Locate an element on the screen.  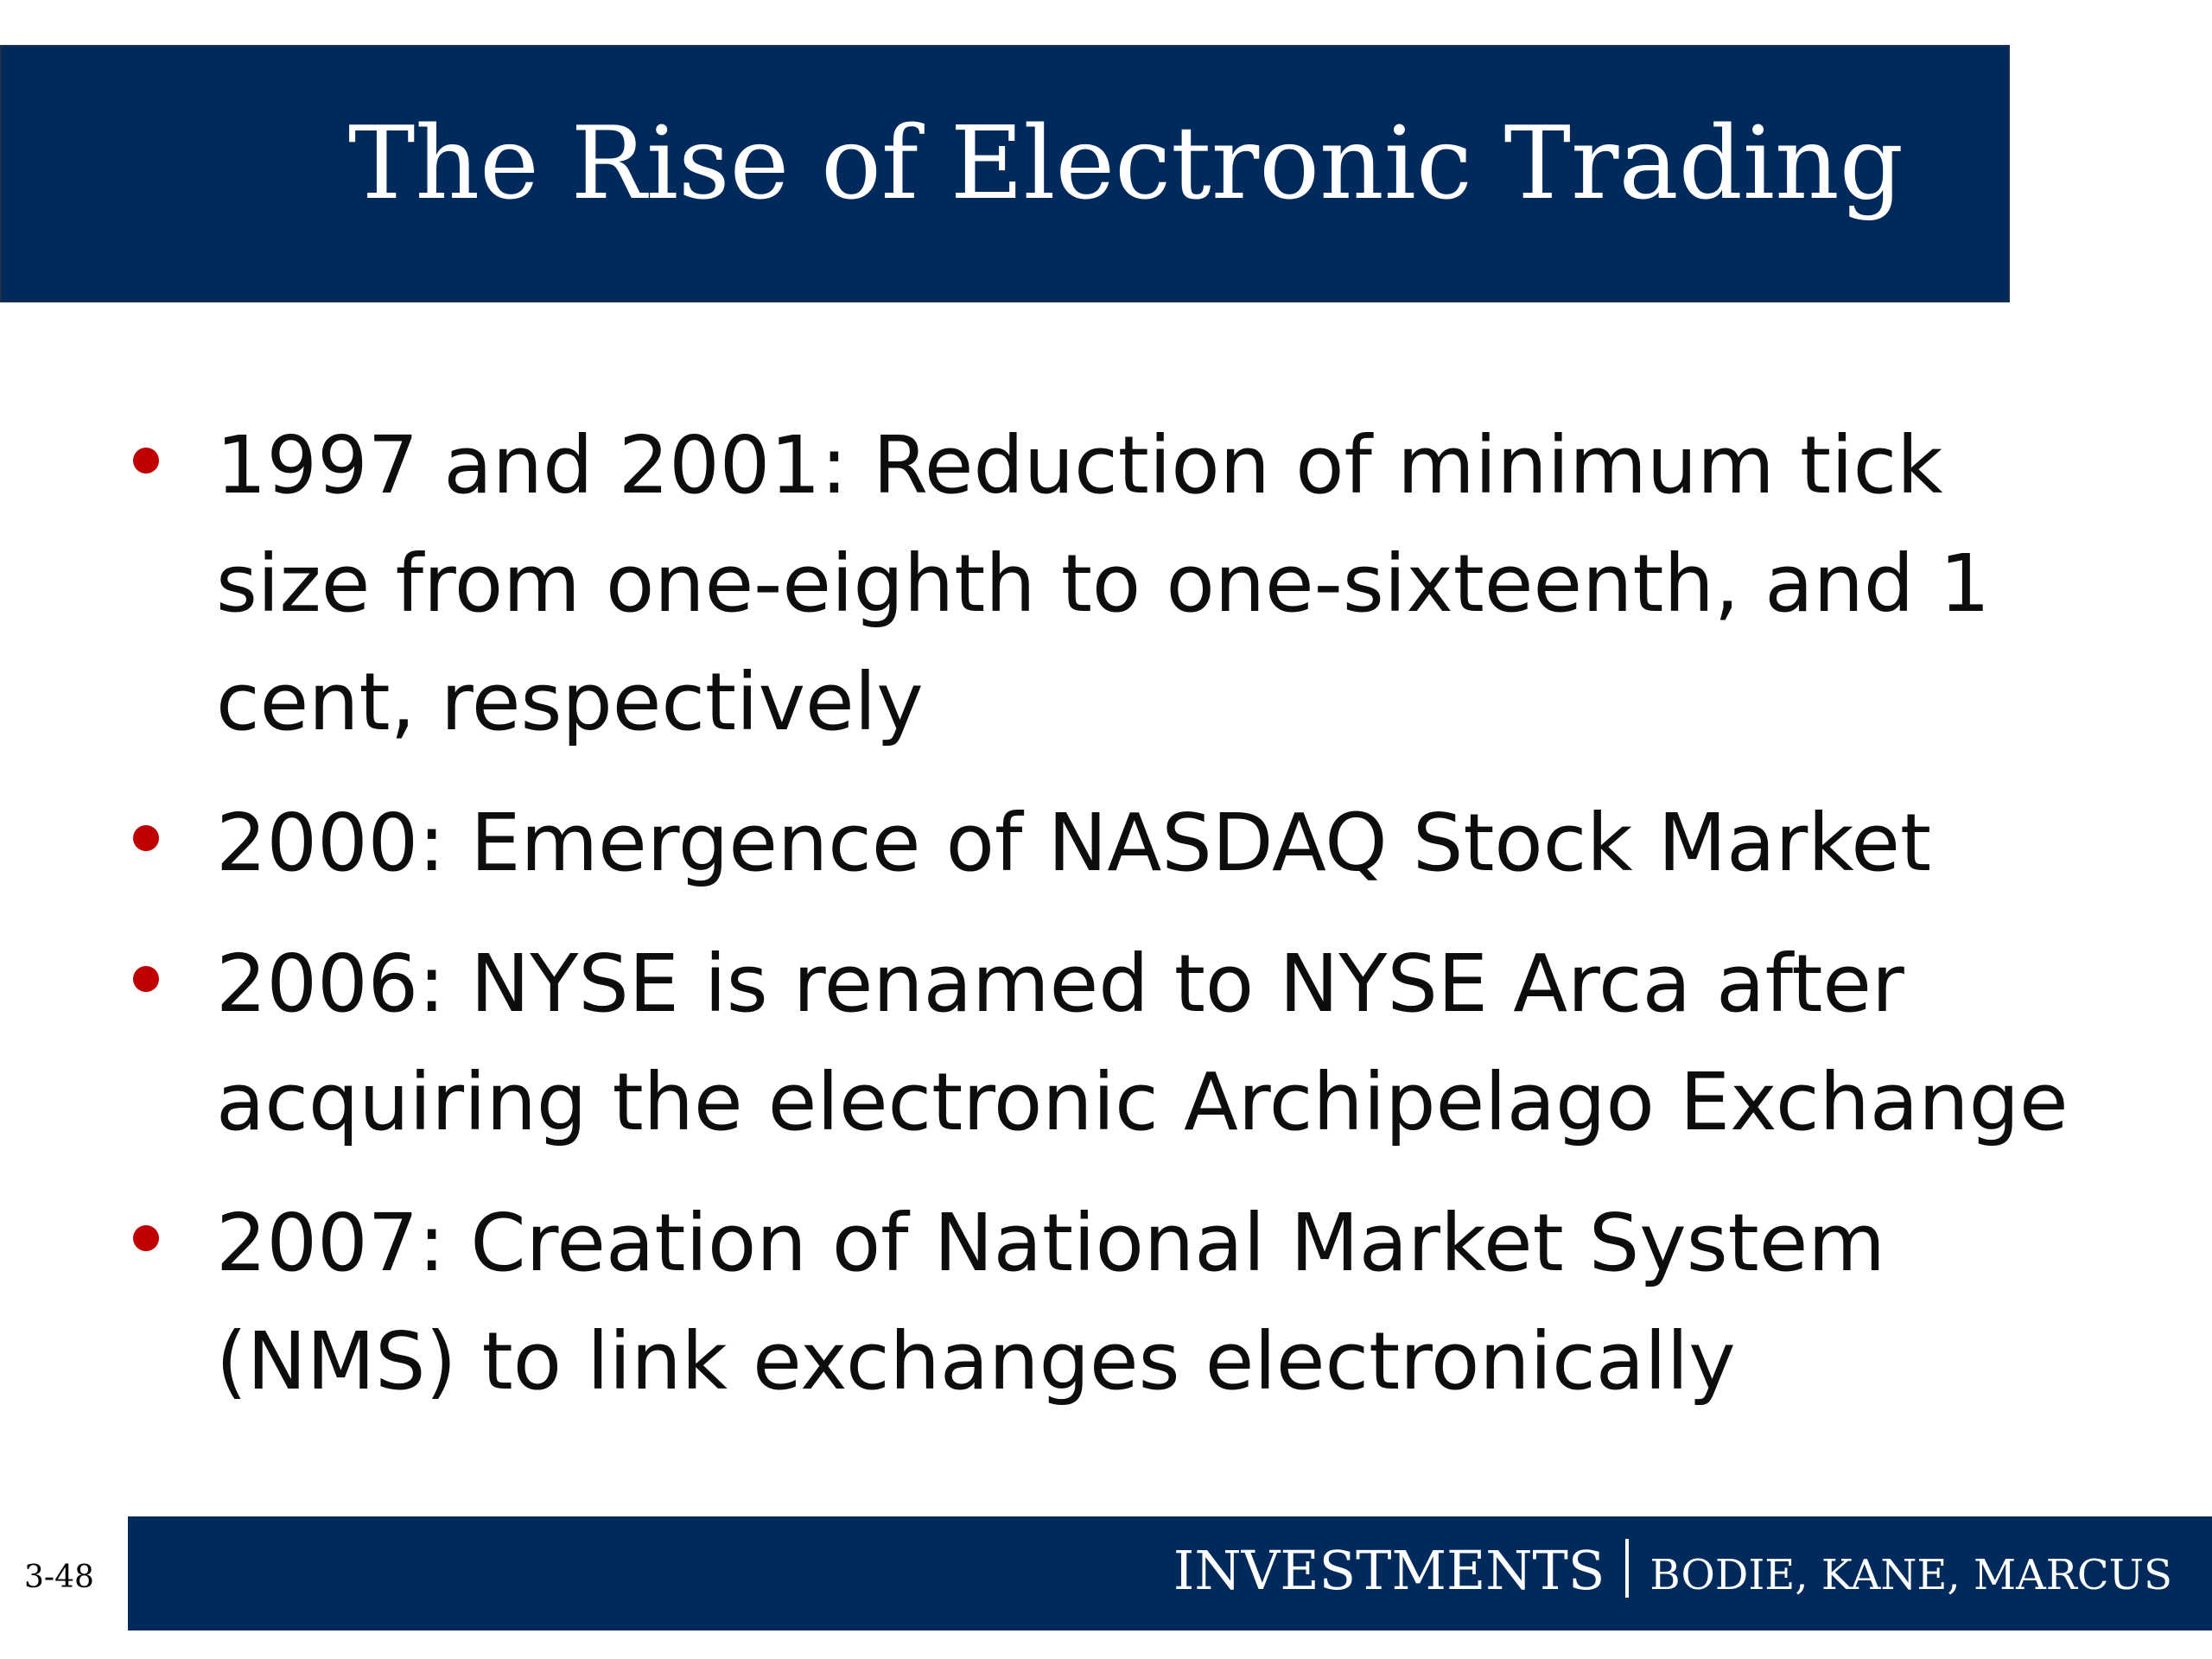
slide-title: The Rise of Electronic Trading is located at coordinates (1126, 163).